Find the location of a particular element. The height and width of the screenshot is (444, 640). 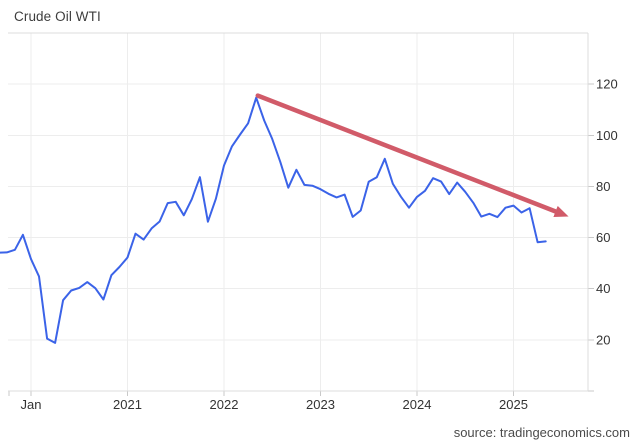

y-axis-tick-label: 40 is located at coordinates (603, 288).